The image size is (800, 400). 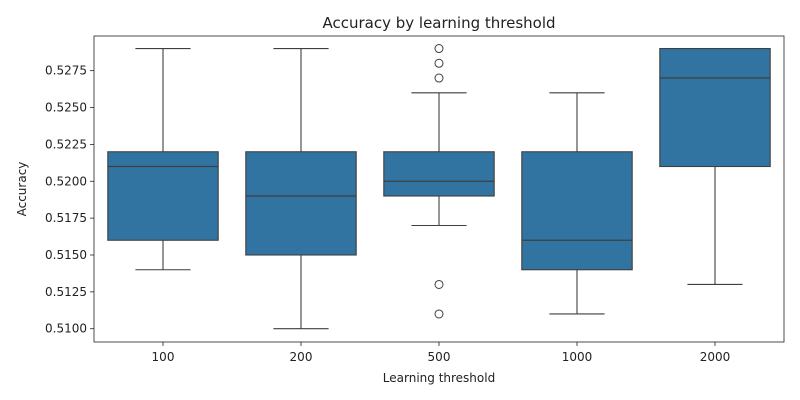 What do you see at coordinates (22, 189) in the screenshot?
I see `y-axis-label: Accuracy` at bounding box center [22, 189].